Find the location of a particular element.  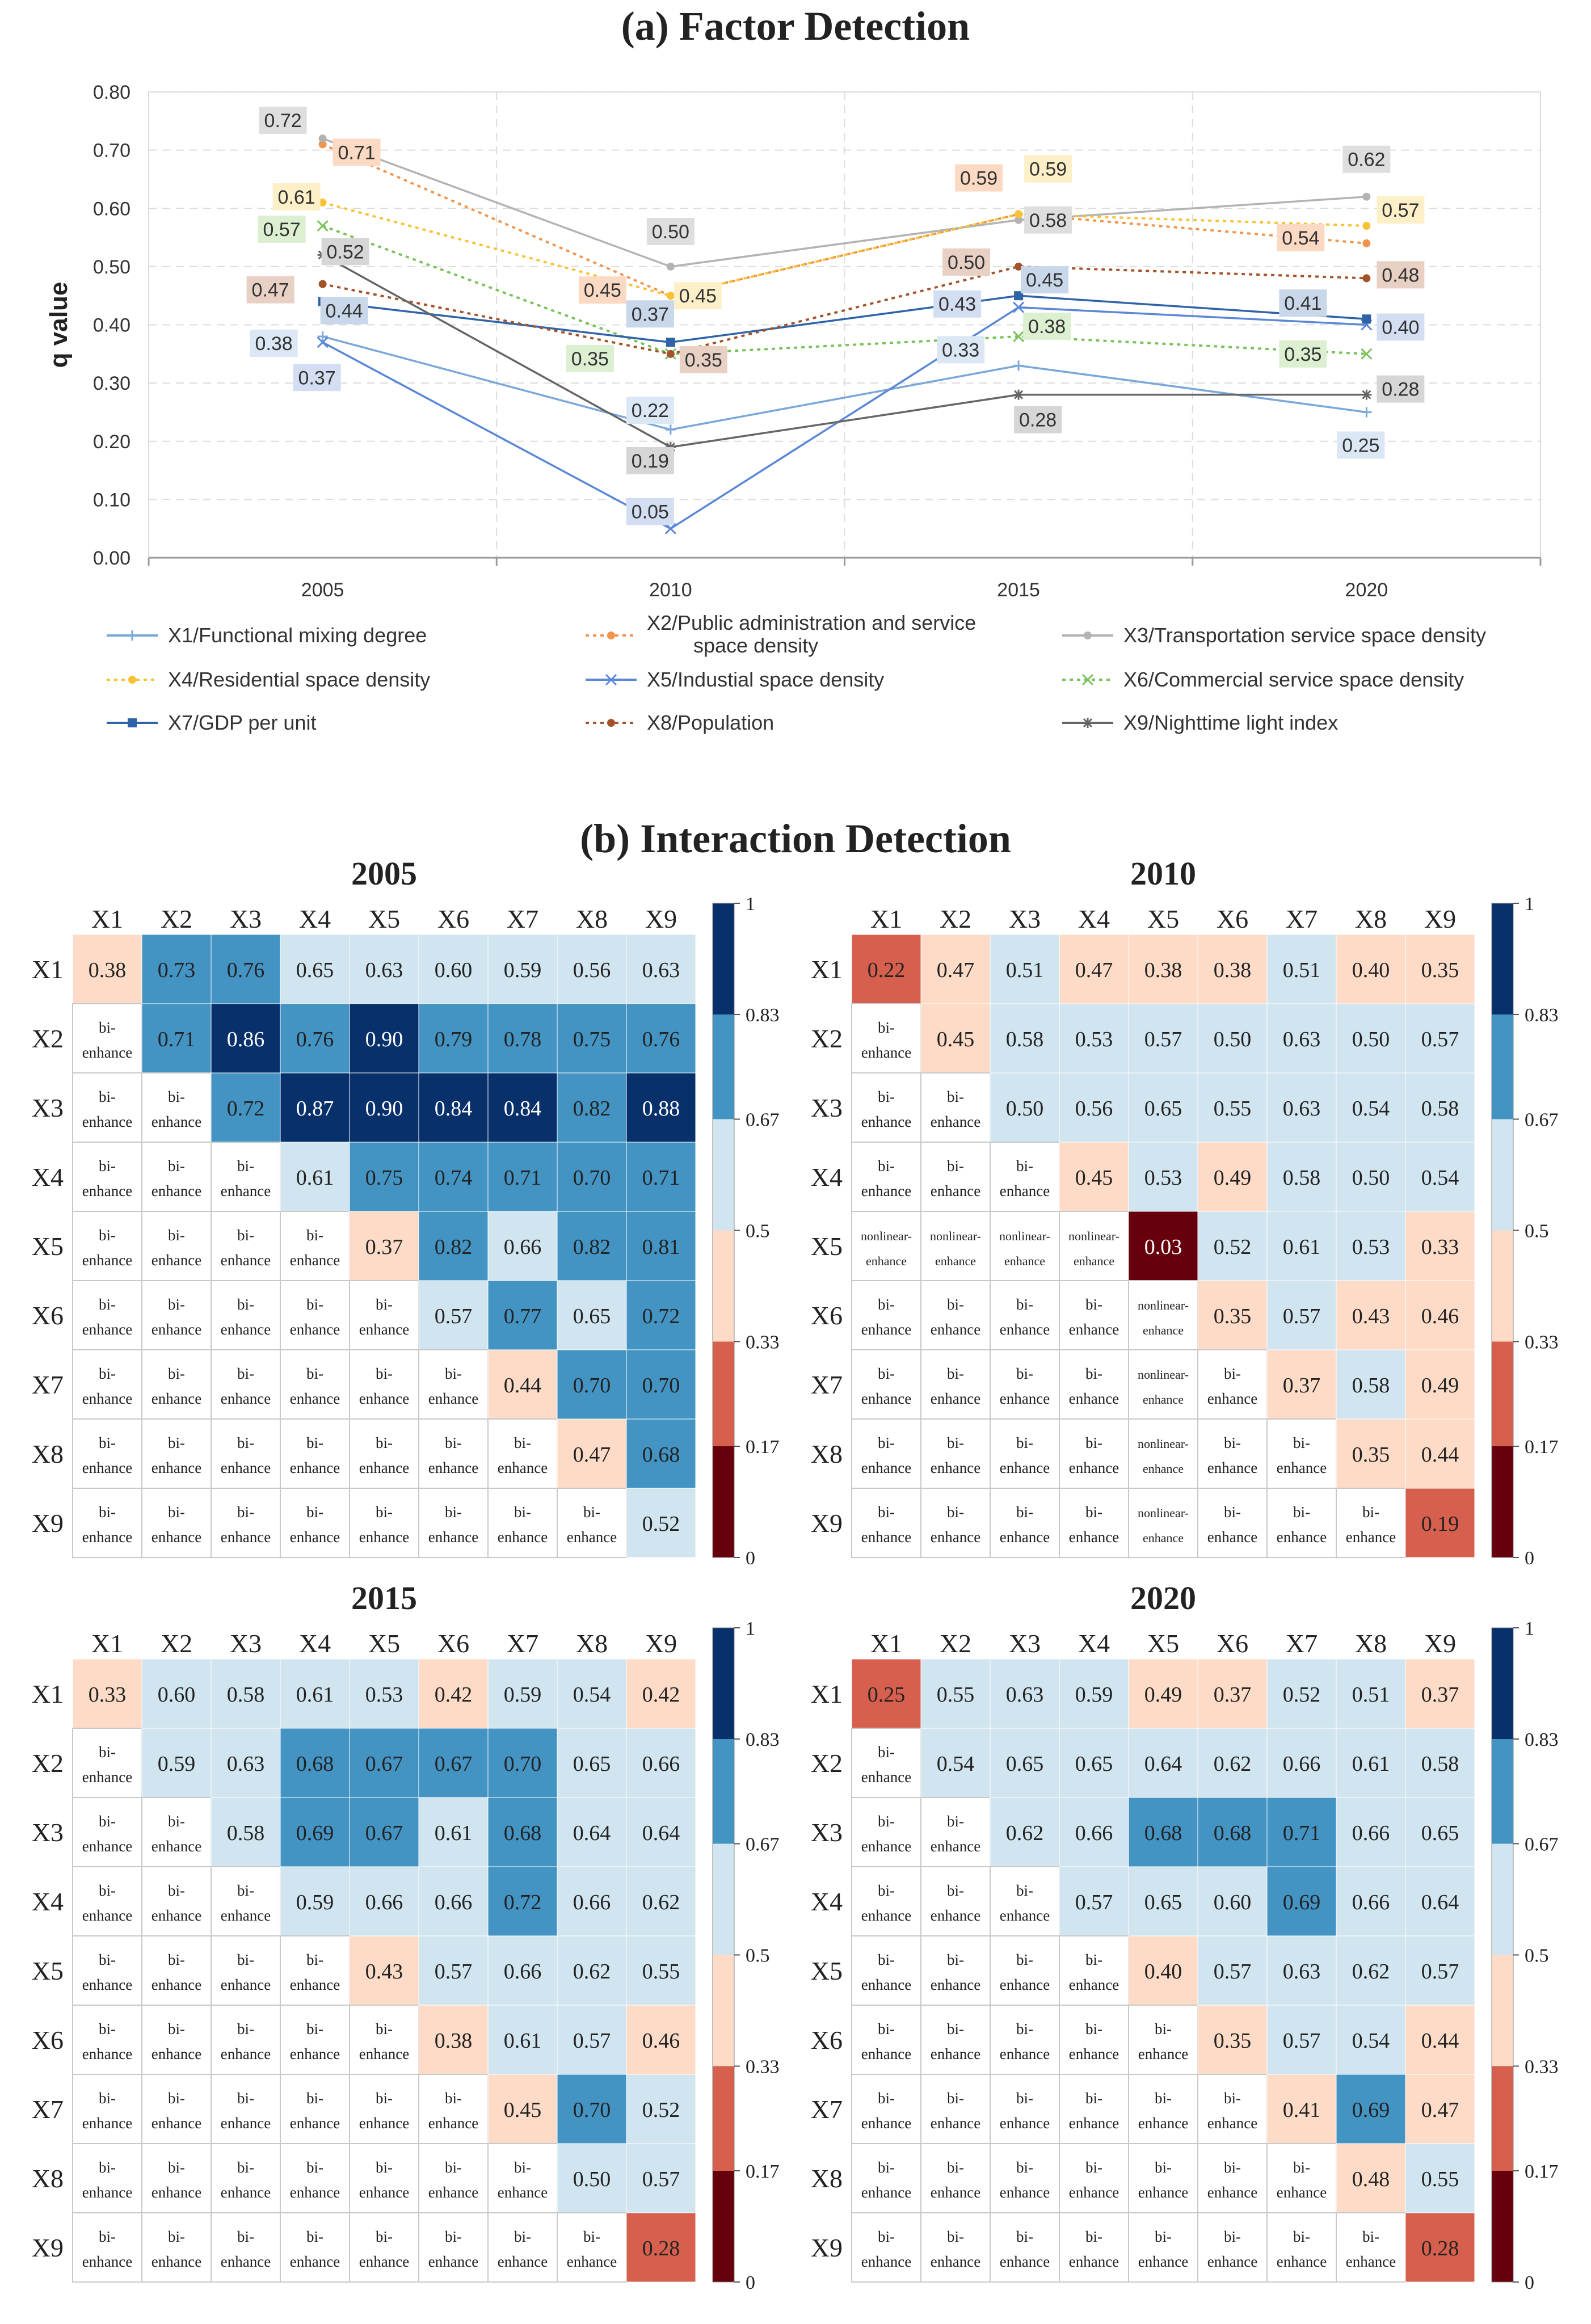

data-label: 0.37 is located at coordinates (650, 314).